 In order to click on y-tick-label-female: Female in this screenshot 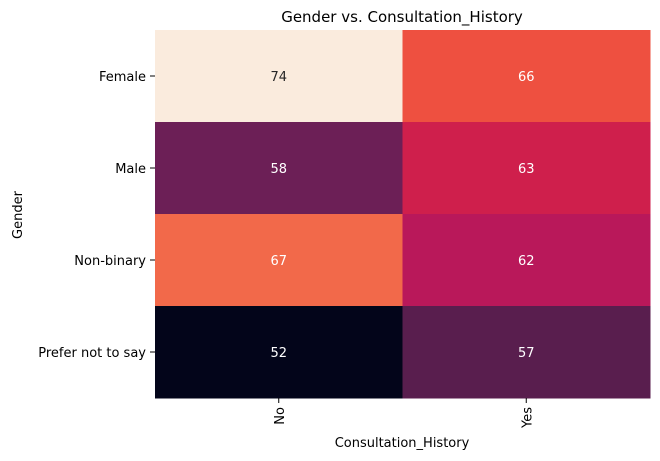, I will do `click(122, 77)`.